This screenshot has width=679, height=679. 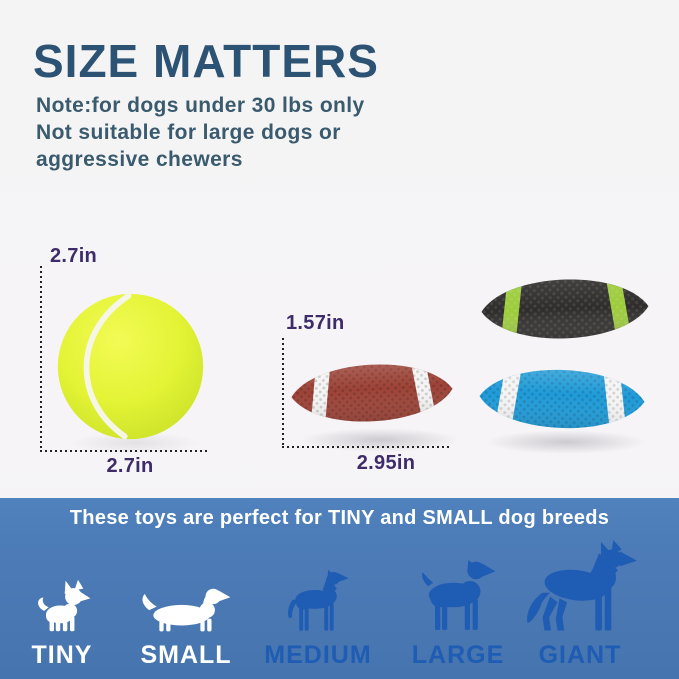 What do you see at coordinates (135, 443) in the screenshot?
I see `tennis-ball-shadow` at bounding box center [135, 443].